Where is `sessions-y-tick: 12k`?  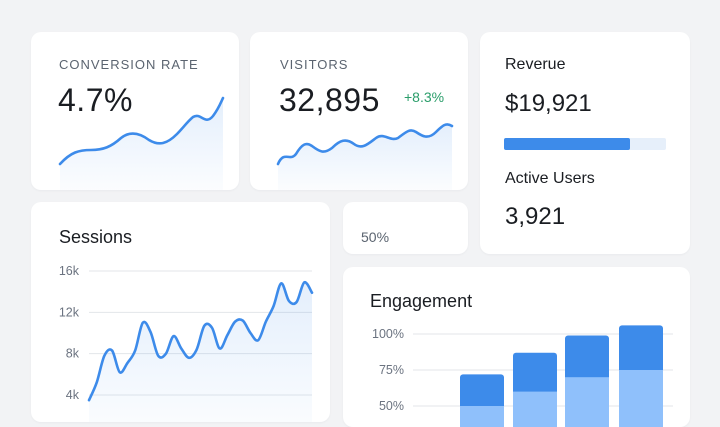
sessions-y-tick: 12k is located at coordinates (69, 312).